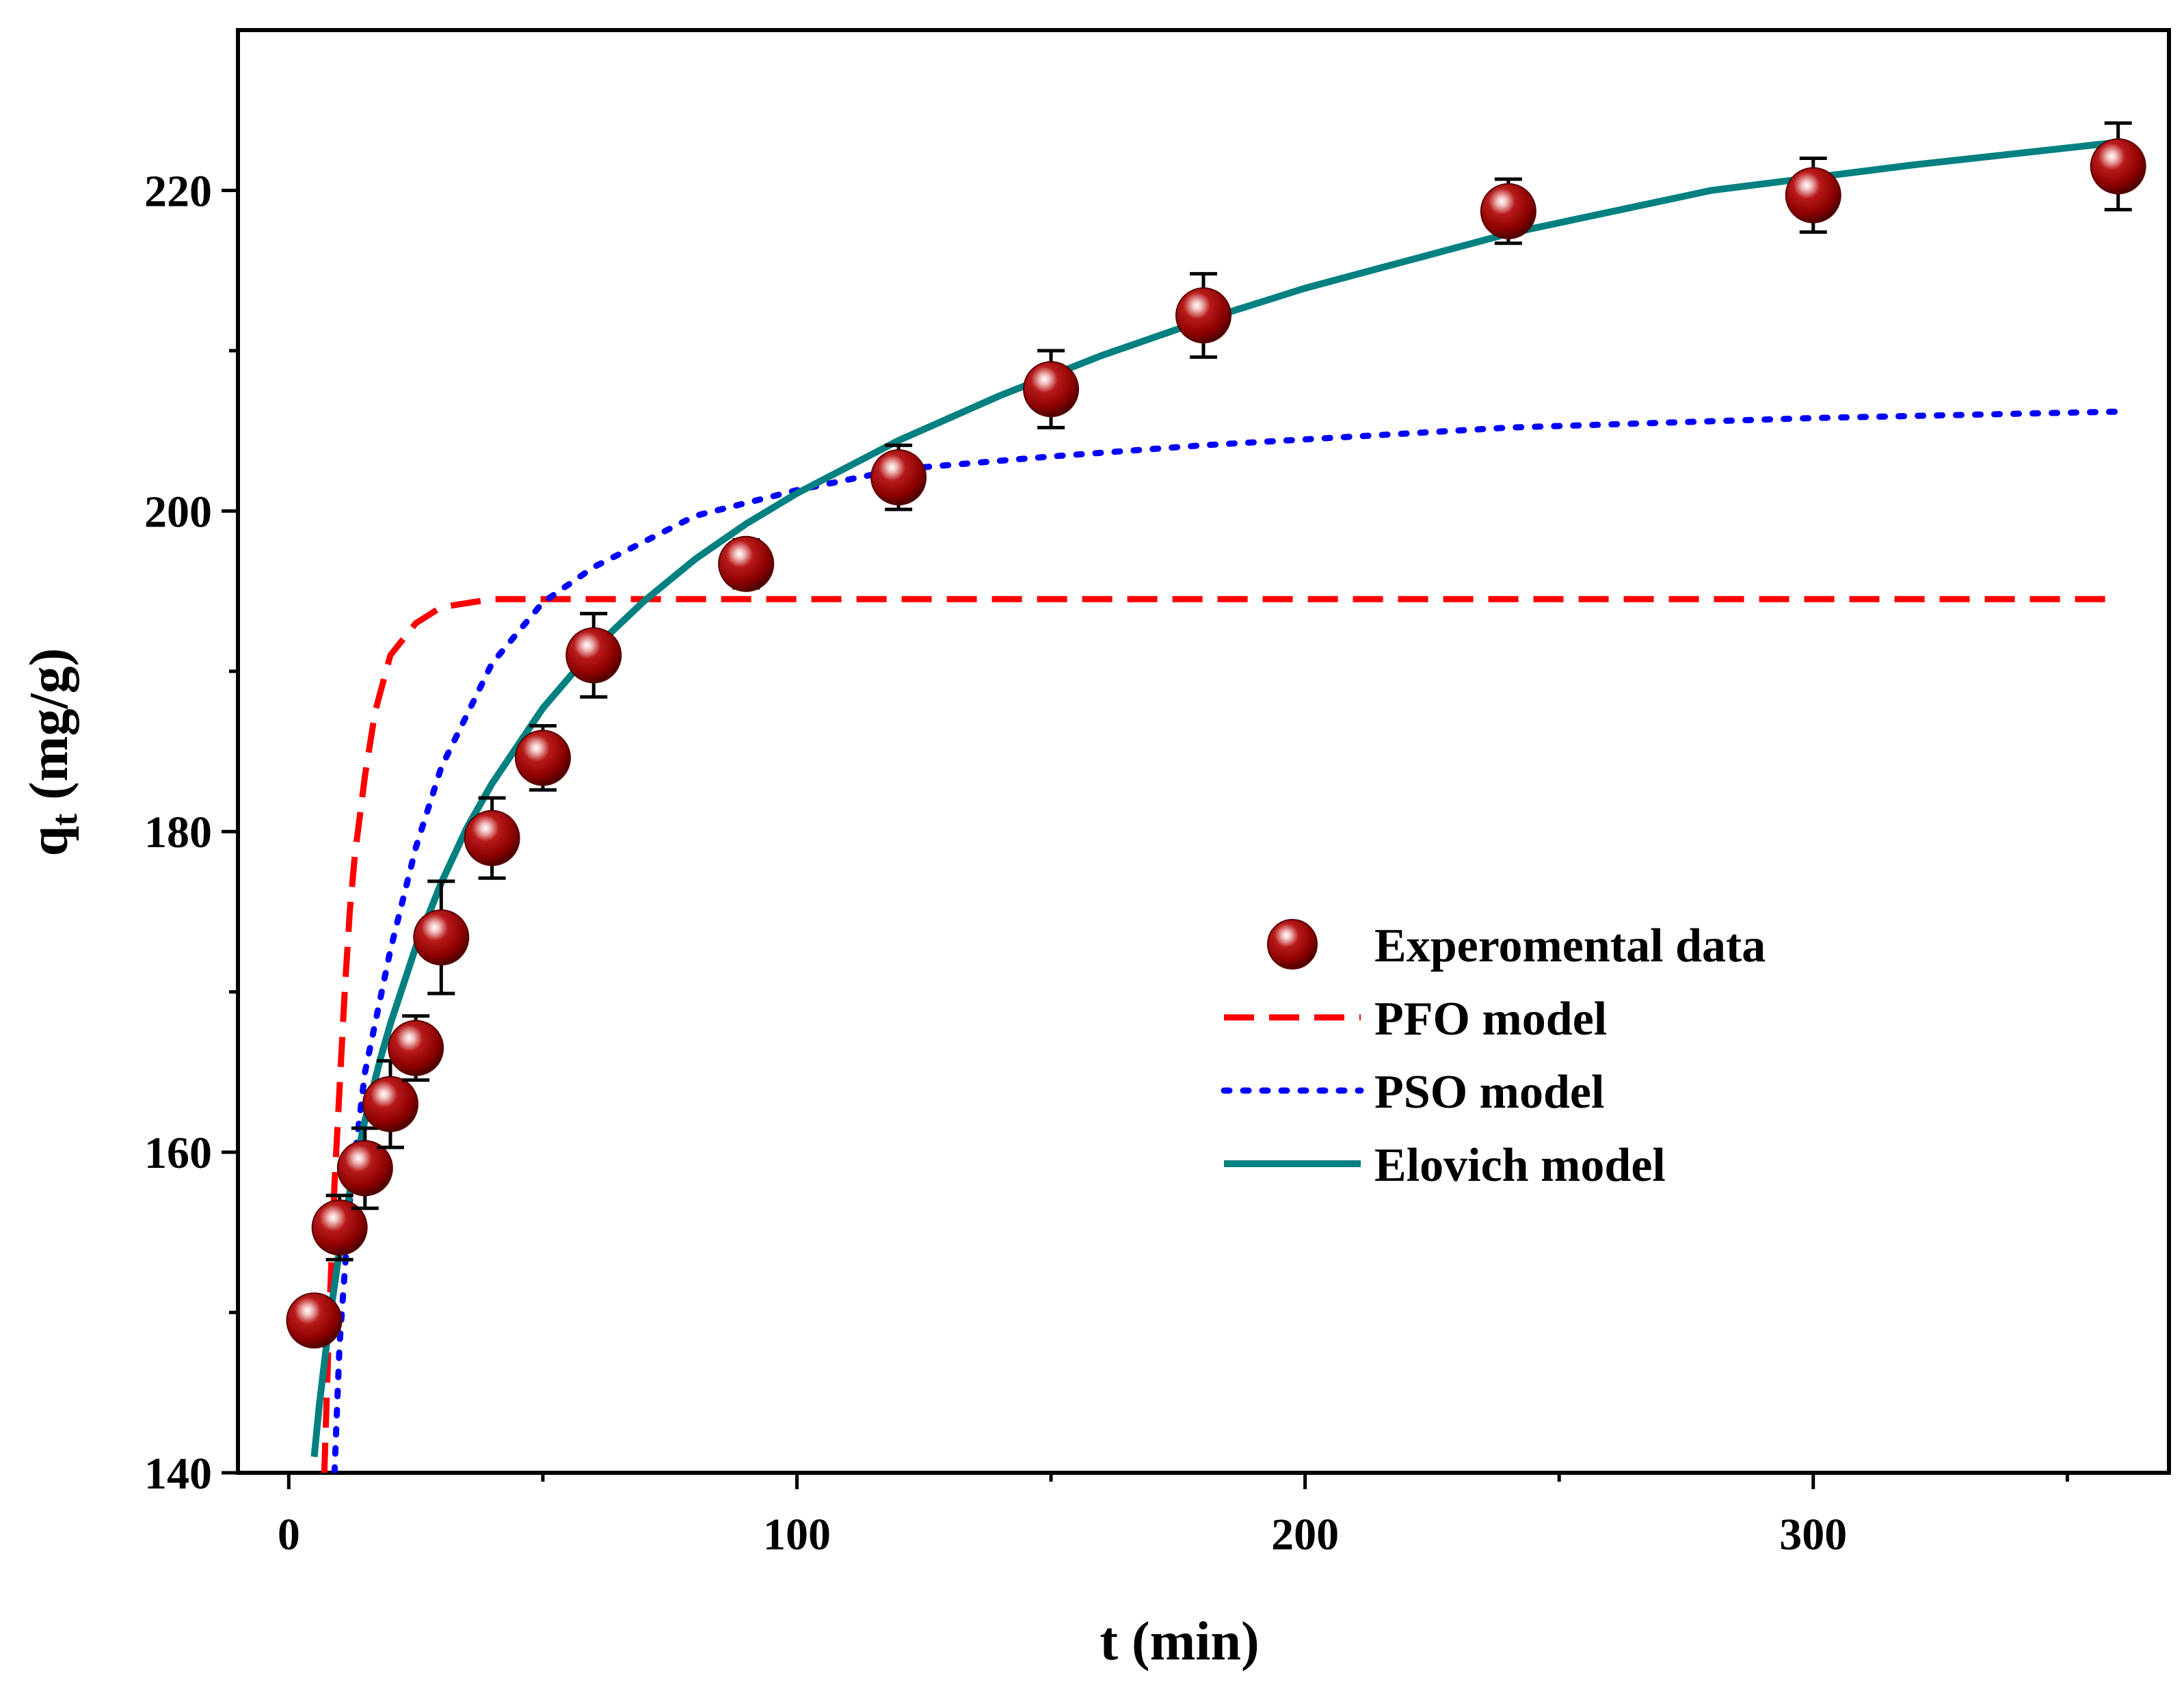 This screenshot has width=2184, height=1695. I want to click on x-tick-label: 200, so click(1305, 1535).